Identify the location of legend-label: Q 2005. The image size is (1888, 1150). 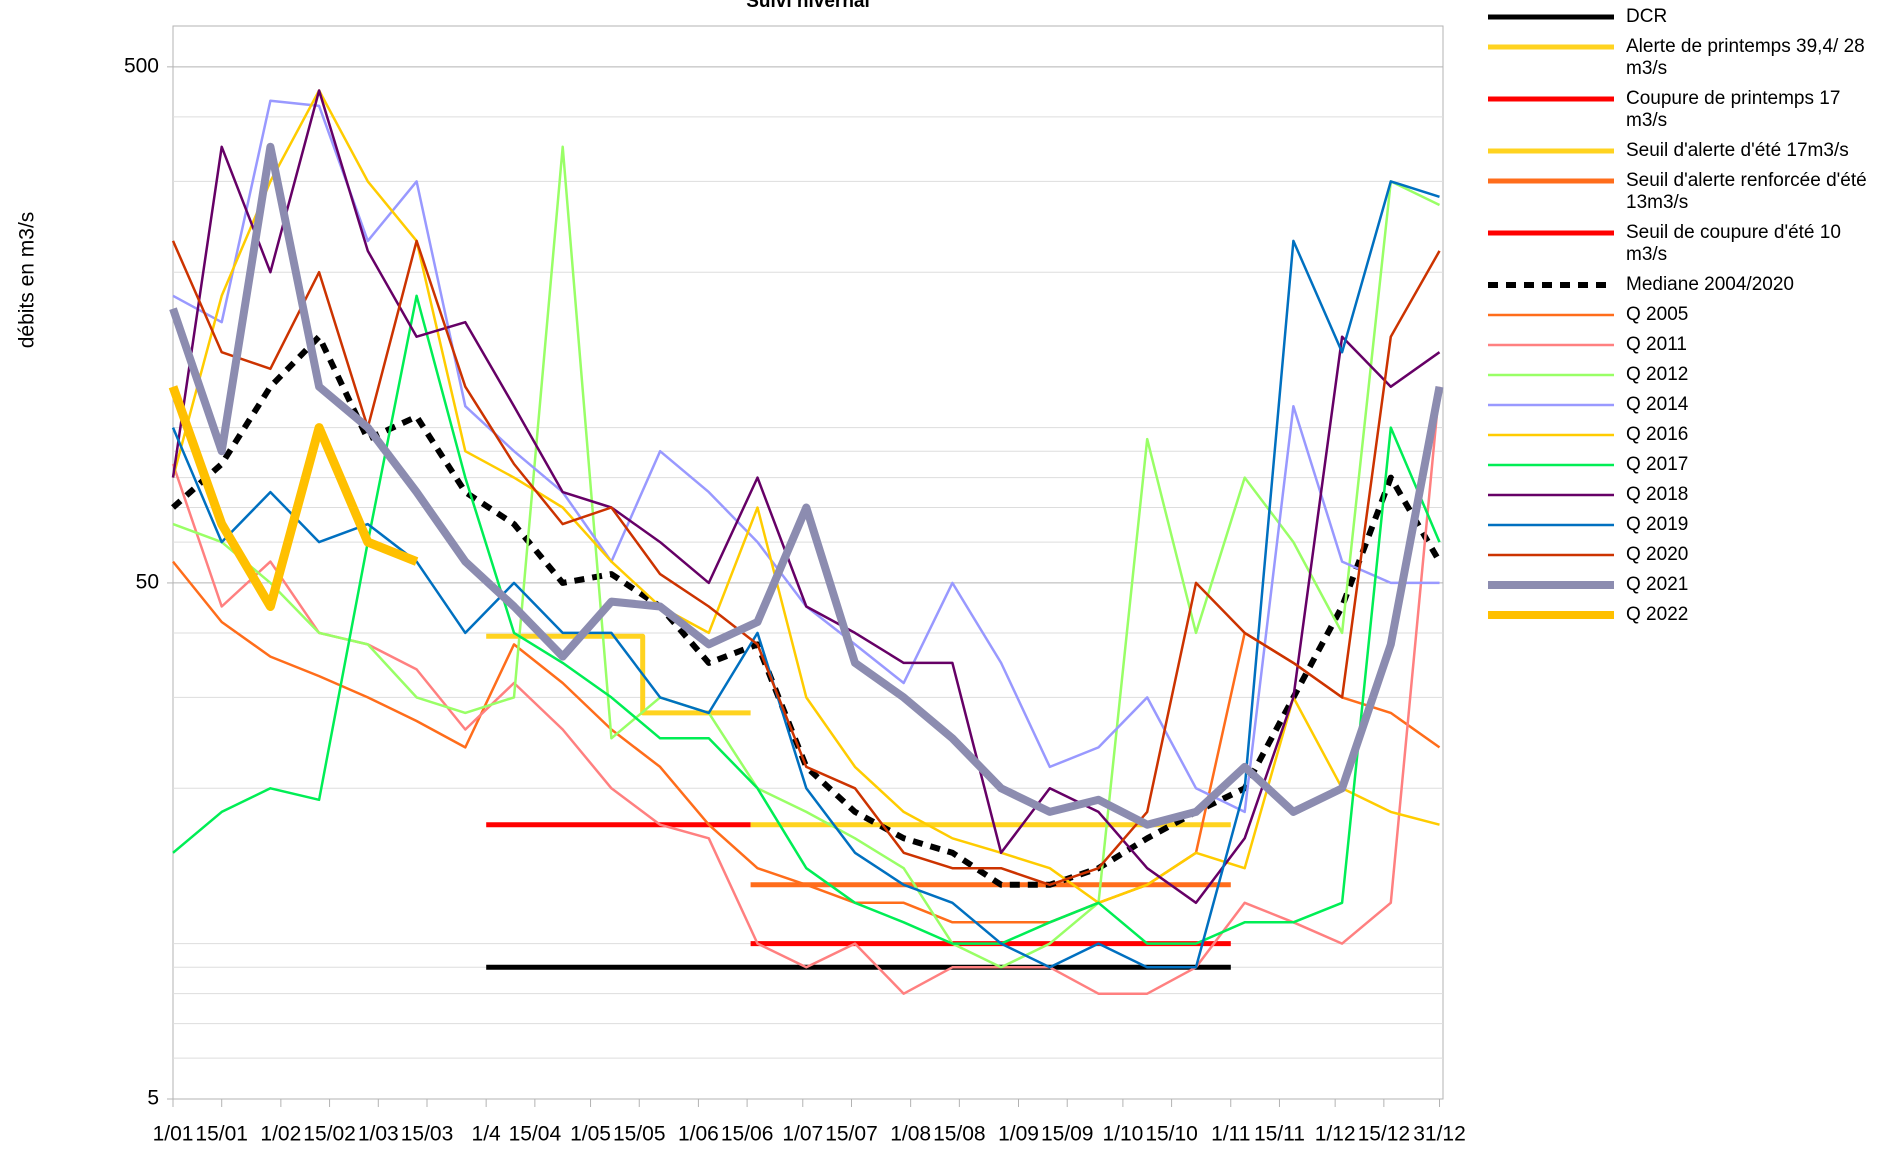
(1657, 314).